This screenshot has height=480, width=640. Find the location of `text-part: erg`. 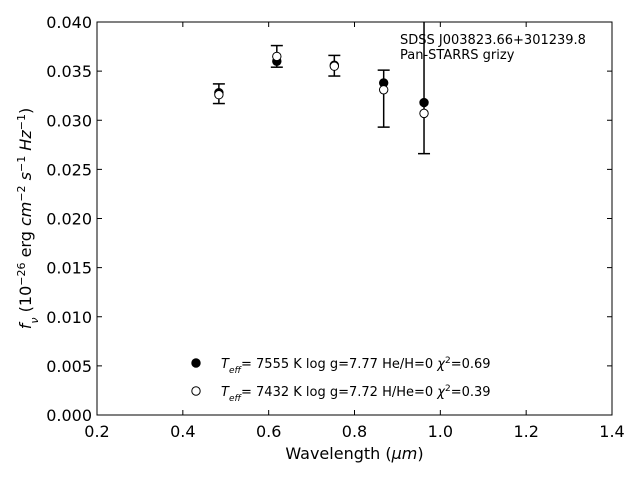

text-part: erg is located at coordinates (25, 244).